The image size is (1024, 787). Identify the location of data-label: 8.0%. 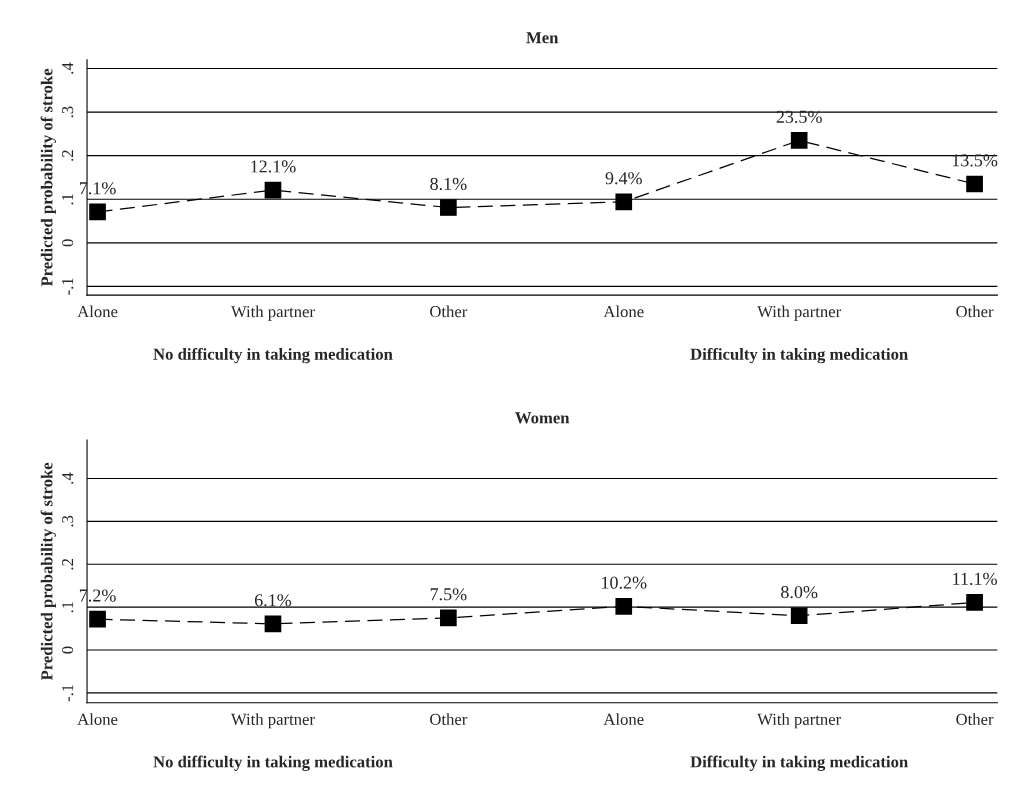
(799, 592).